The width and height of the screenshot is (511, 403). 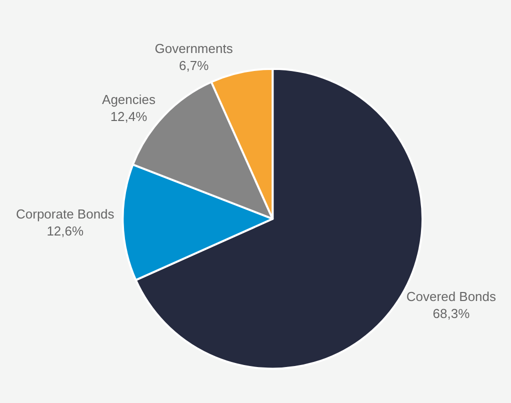 I want to click on slice-label: Agencies, so click(x=129, y=99).